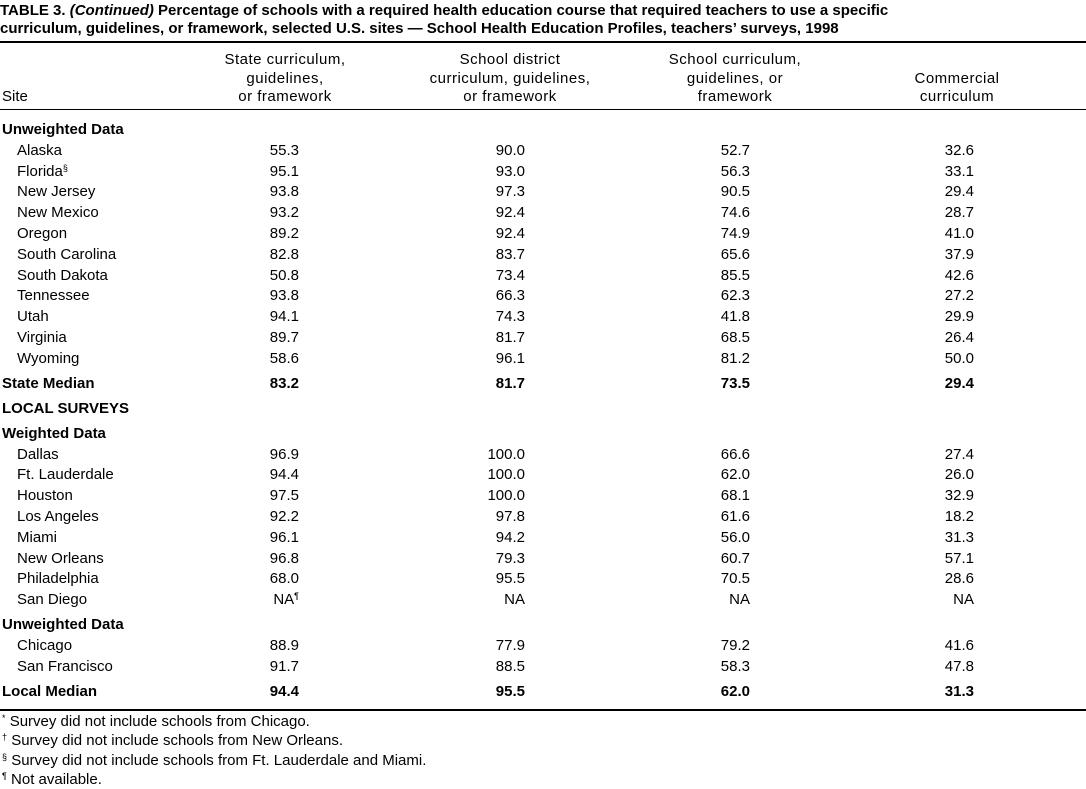 Image resolution: width=1086 pixels, height=789 pixels. What do you see at coordinates (735, 666) in the screenshot?
I see `cell-value: 58.3` at bounding box center [735, 666].